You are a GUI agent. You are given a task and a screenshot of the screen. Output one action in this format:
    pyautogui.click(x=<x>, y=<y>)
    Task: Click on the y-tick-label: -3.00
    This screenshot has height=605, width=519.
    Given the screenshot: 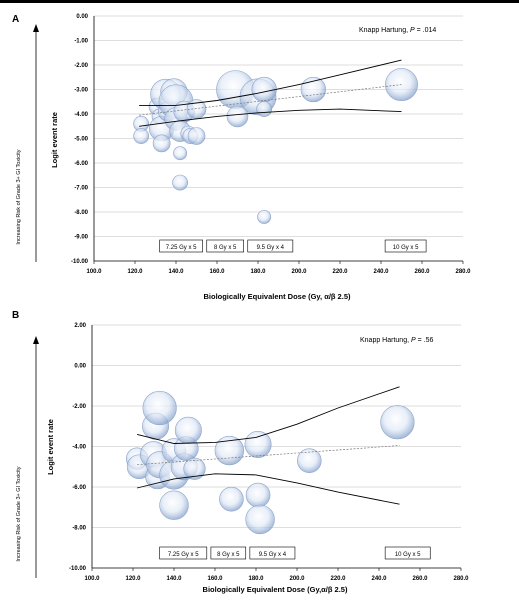 What is the action you would take?
    pyautogui.click(x=81, y=91)
    